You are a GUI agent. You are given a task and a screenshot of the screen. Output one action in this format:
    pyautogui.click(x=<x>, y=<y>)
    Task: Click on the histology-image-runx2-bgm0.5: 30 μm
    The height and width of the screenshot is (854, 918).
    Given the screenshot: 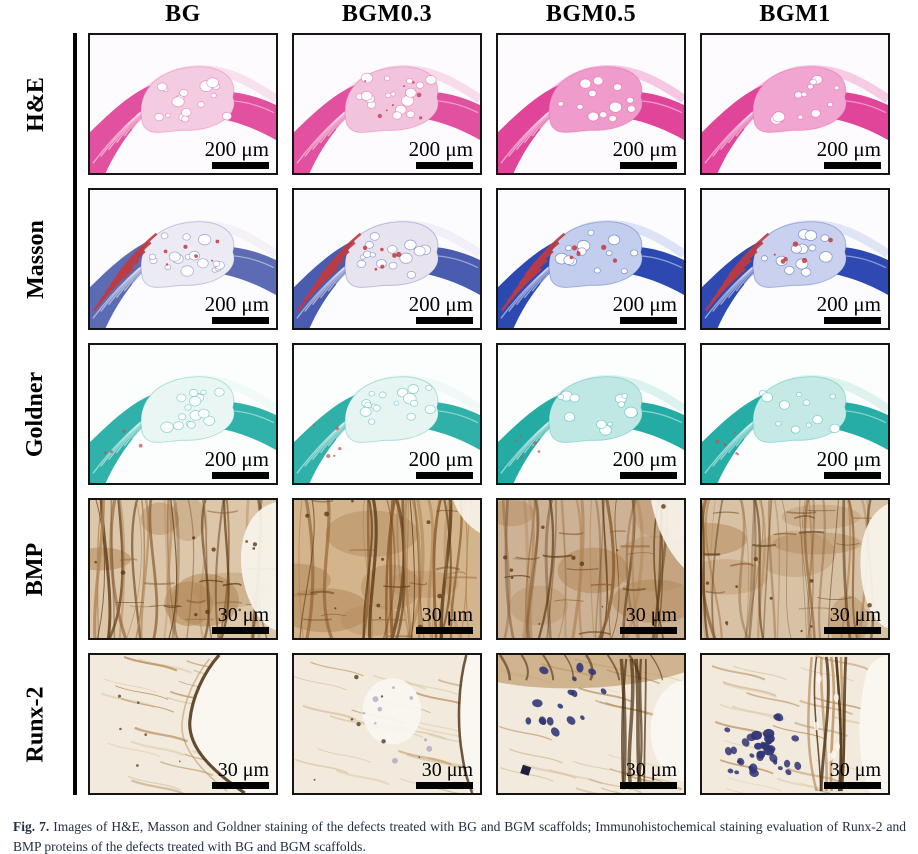 What is the action you would take?
    pyautogui.click(x=591, y=724)
    